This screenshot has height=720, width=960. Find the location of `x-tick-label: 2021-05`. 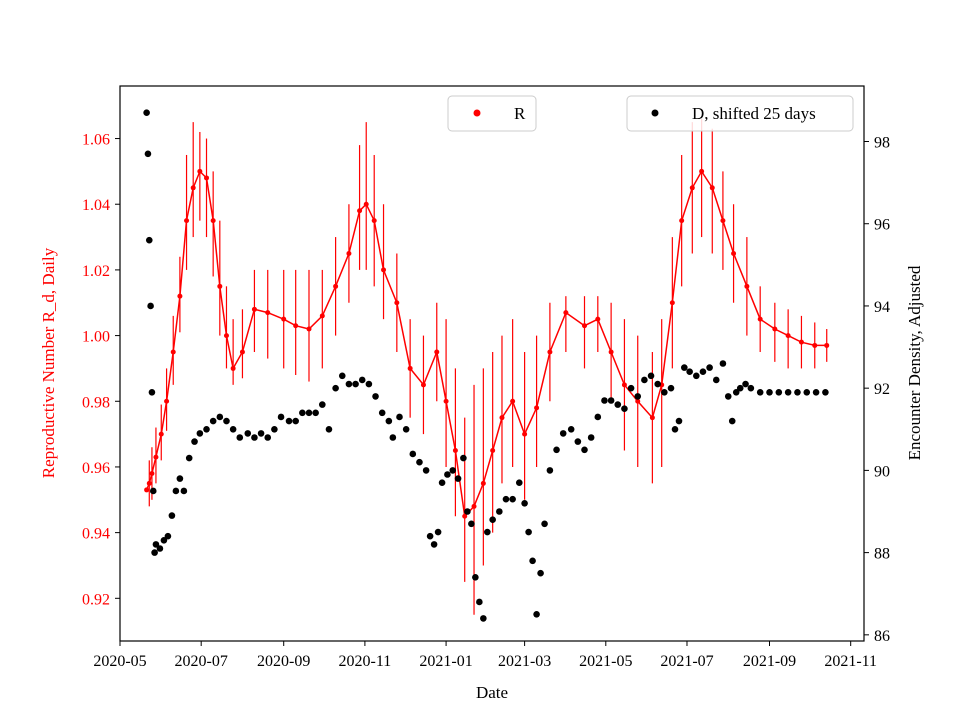

x-tick-label: 2021-05 is located at coordinates (605, 661).